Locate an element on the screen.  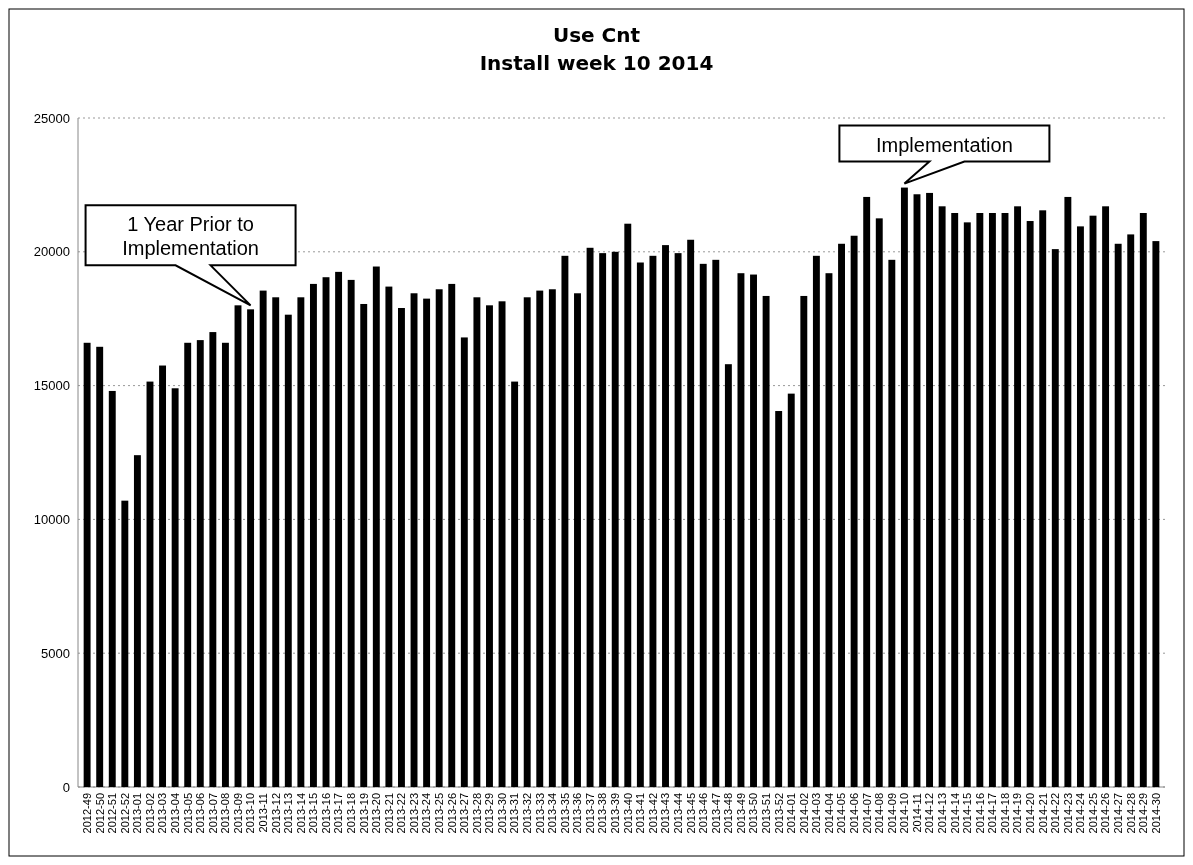
x-tick-label: 2013-01 is located at coordinates (137, 813).